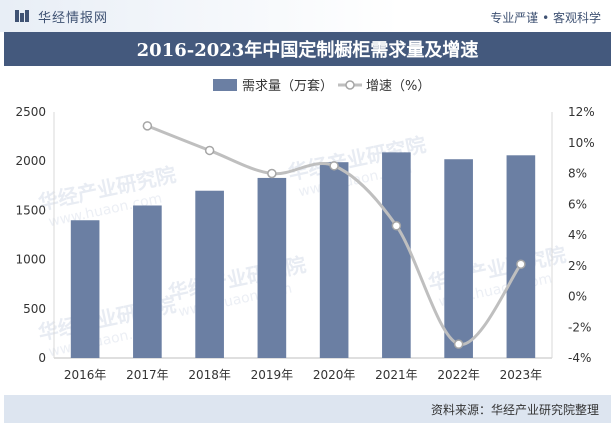 Image resolution: width=615 pixels, height=426 pixels. I want to click on right-tick-label: 12%, so click(581, 112).